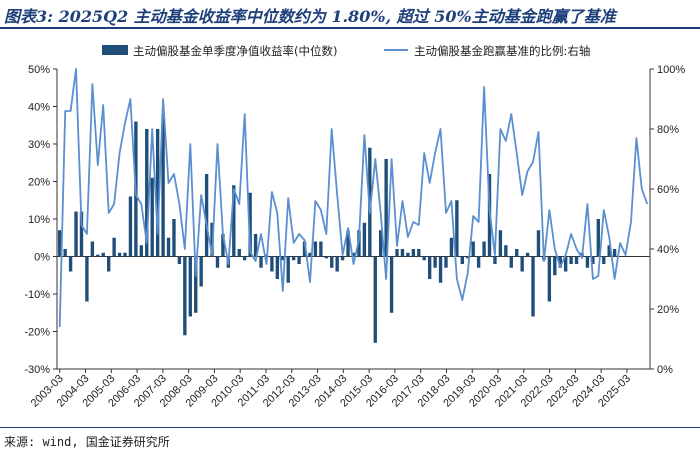 The width and height of the screenshot is (700, 454). Describe the element at coordinates (37, 370) in the screenshot. I see `y-left-tick-label: -30%` at that location.